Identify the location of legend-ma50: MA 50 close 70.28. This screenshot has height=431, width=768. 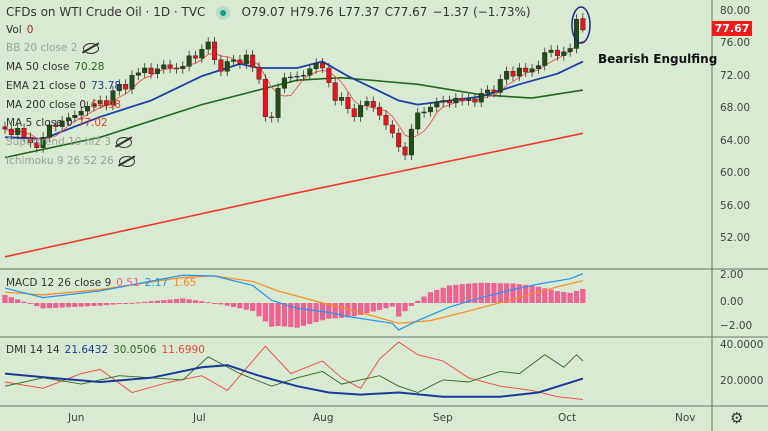
(55, 67).